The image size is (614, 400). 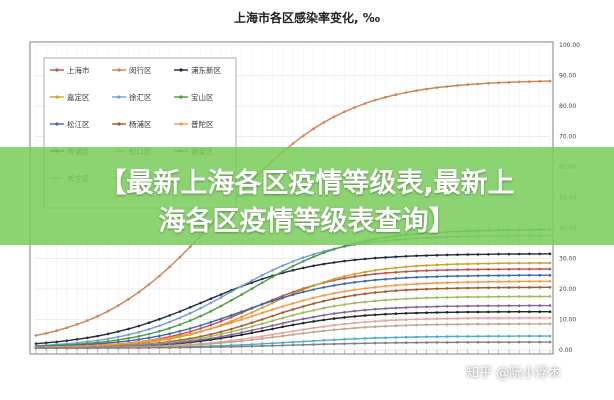 What do you see at coordinates (567, 137) in the screenshot?
I see `y-tick-label: 70.00` at bounding box center [567, 137].